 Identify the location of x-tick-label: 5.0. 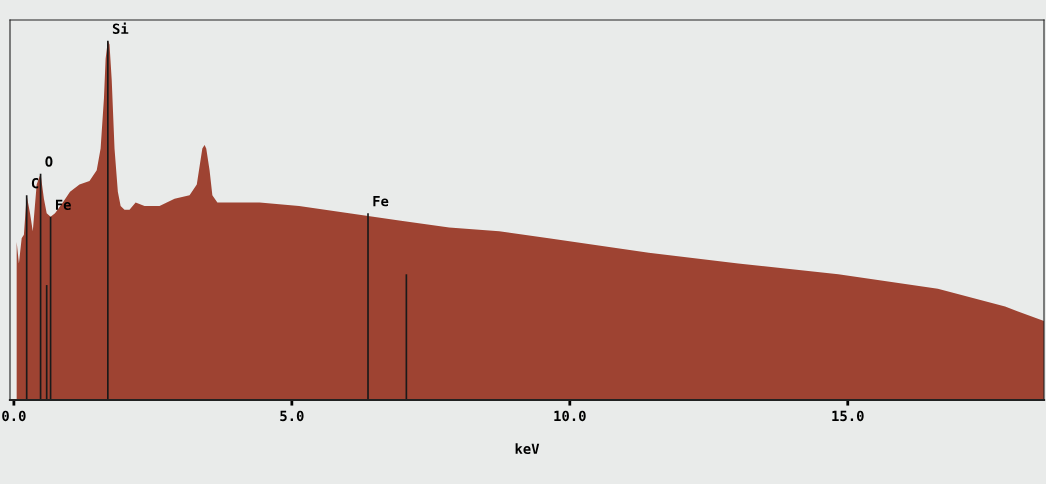
(292, 416).